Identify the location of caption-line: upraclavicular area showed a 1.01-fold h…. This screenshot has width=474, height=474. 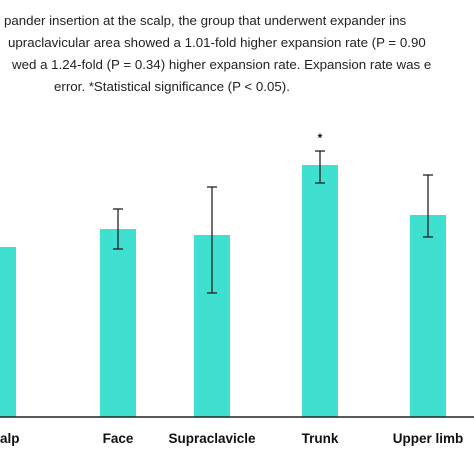
(217, 42).